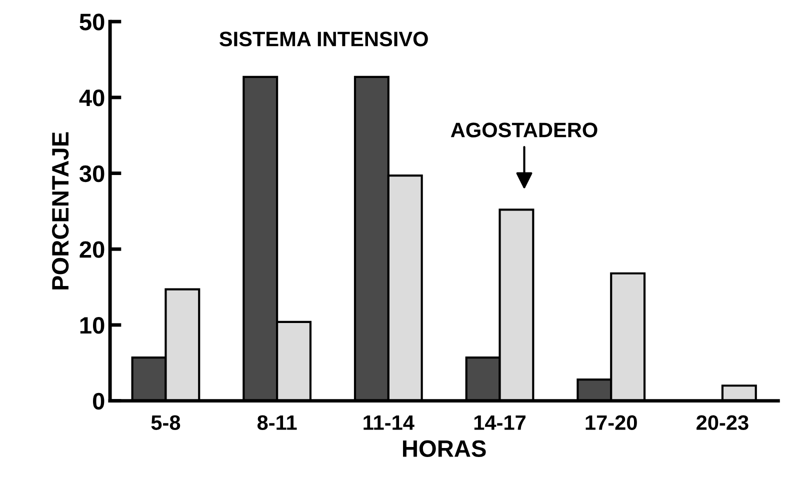 This screenshot has height=480, width=786. I want to click on x-tick-label: 5-8, so click(165, 422).